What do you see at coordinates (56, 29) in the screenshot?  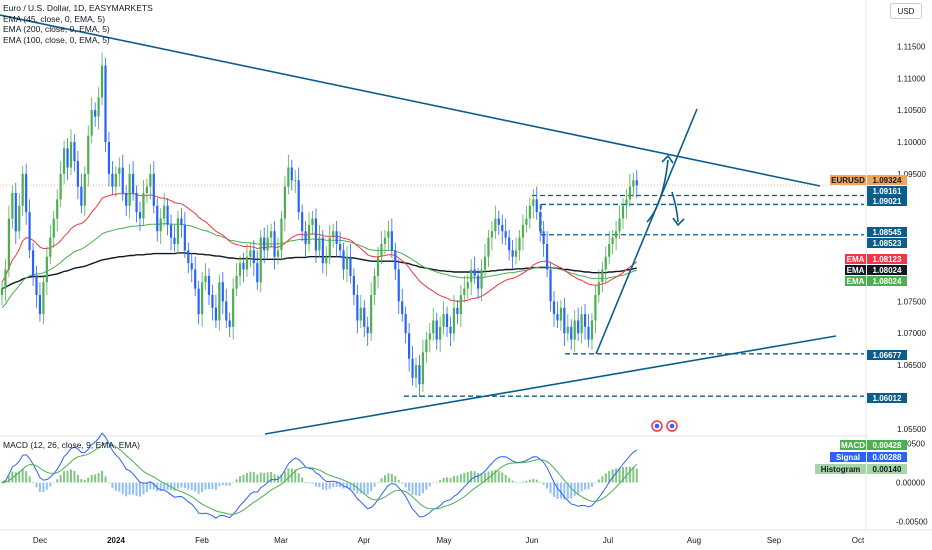 I see `legend-ema-200: EMA (200, close, 0, EMA, 5)` at bounding box center [56, 29].